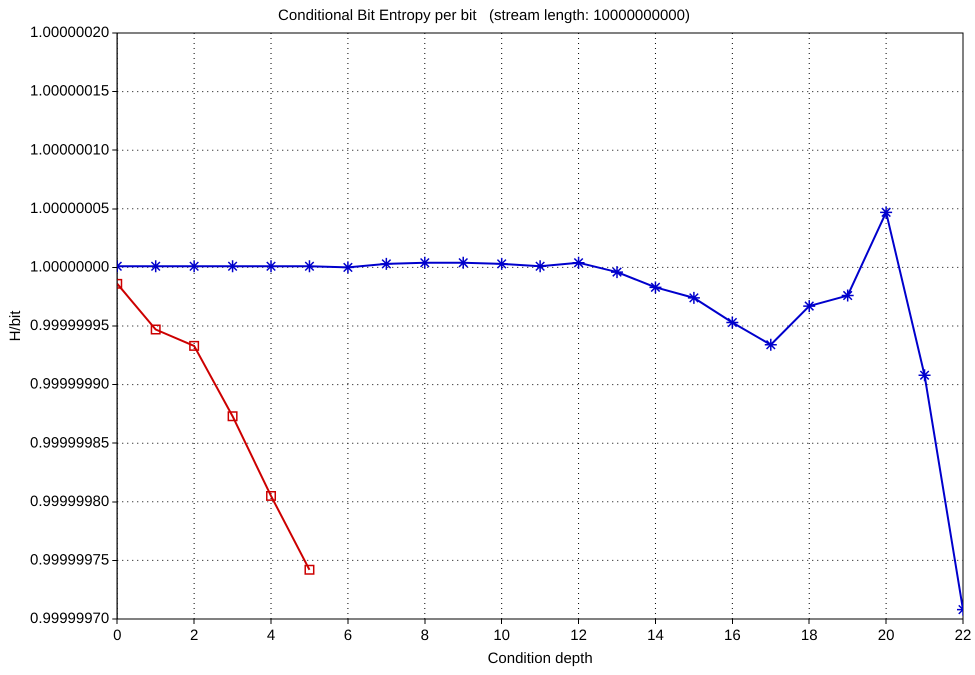 This screenshot has width=975, height=675. Describe the element at coordinates (484, 15) in the screenshot. I see `chart-title: Conditional Bit Entropy per bit (stream length: 10000000000)` at that location.